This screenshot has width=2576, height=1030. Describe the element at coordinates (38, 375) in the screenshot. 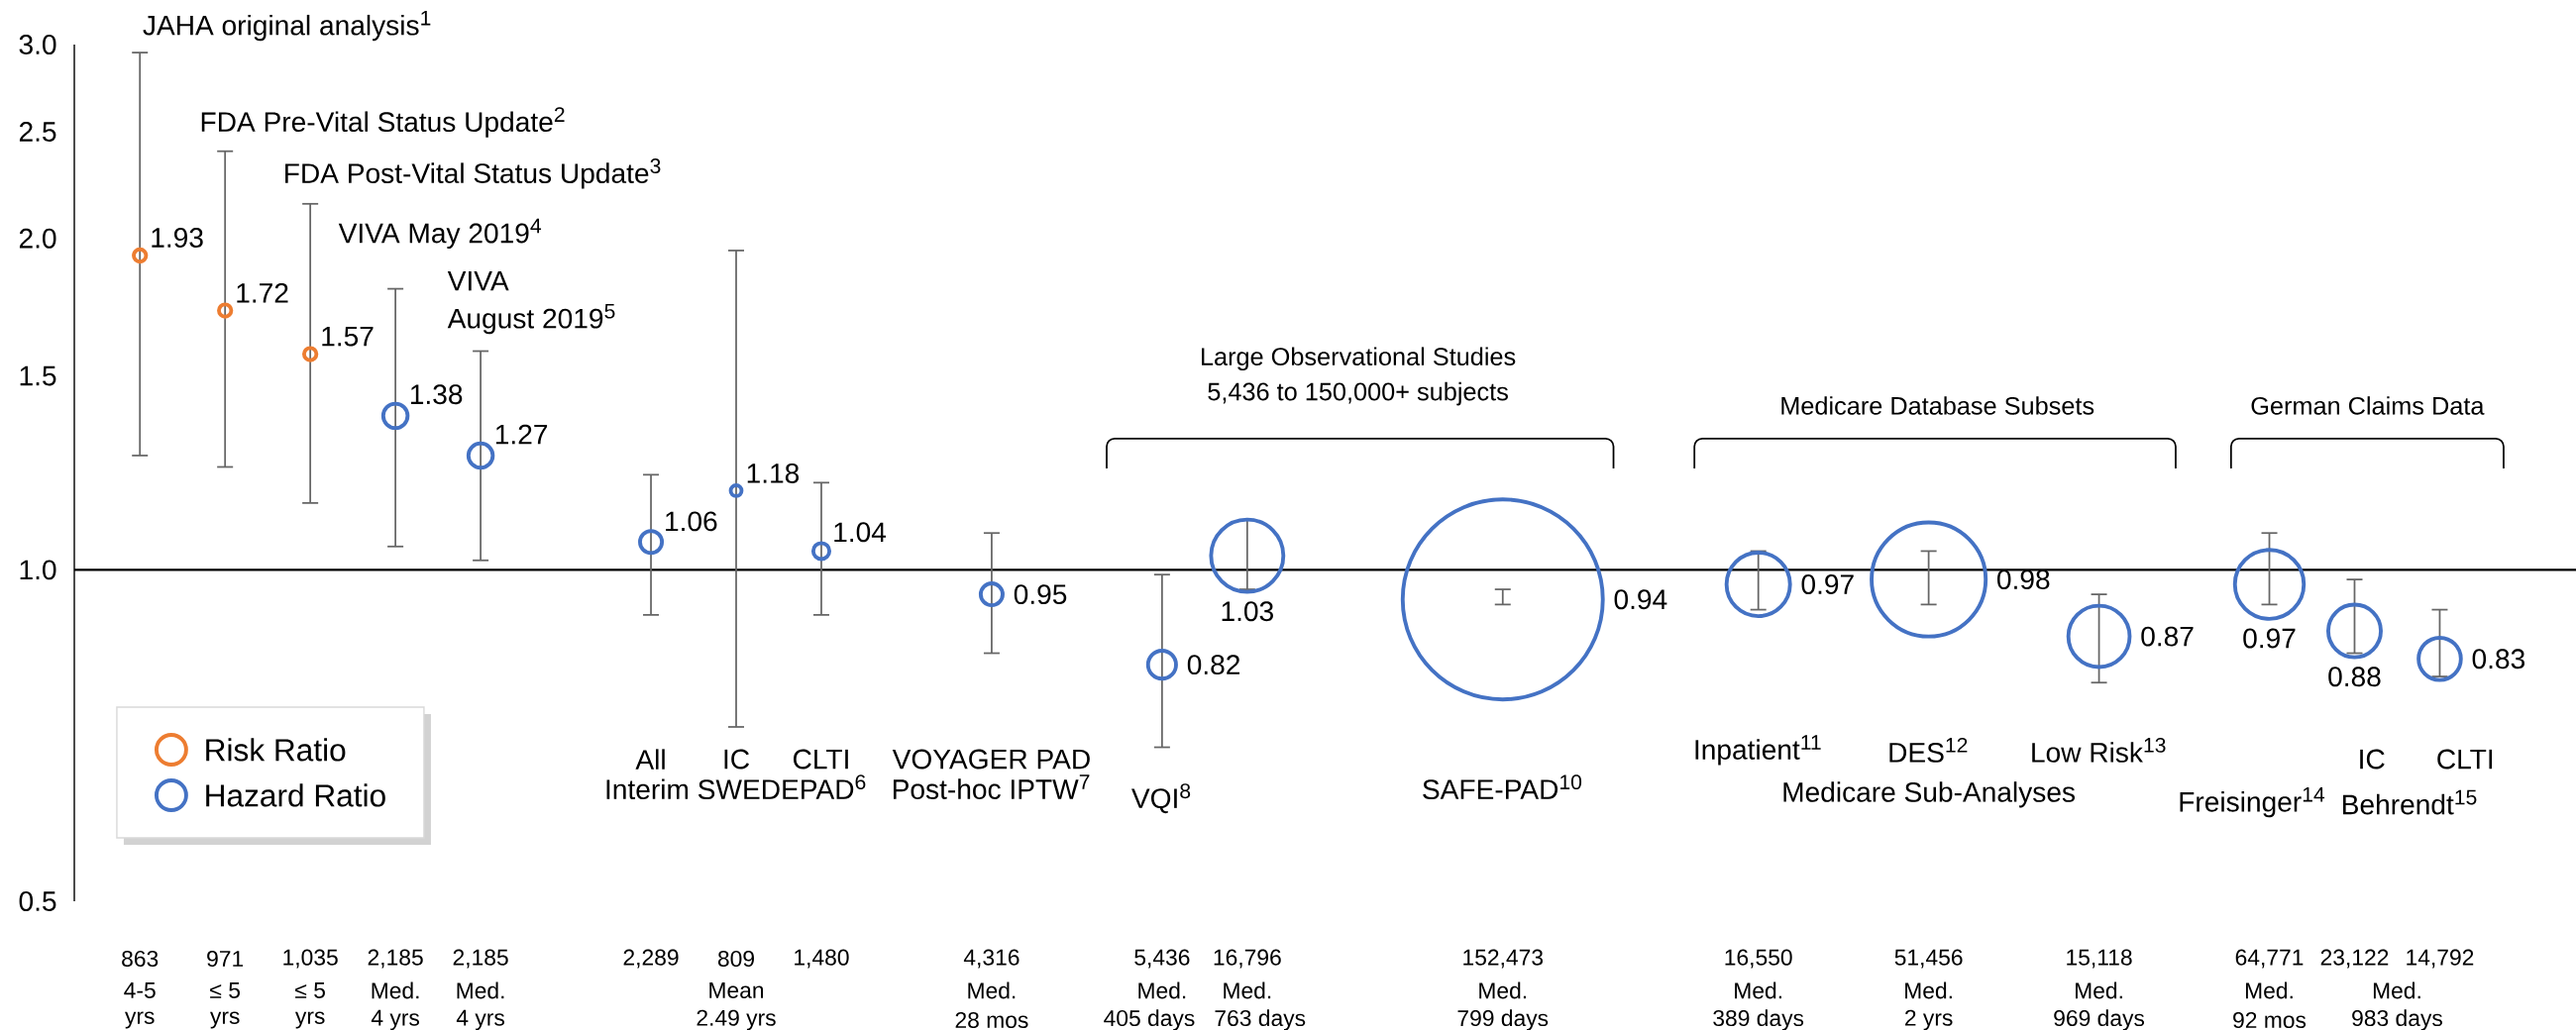

I see `y-tick-label: 1.5` at that location.